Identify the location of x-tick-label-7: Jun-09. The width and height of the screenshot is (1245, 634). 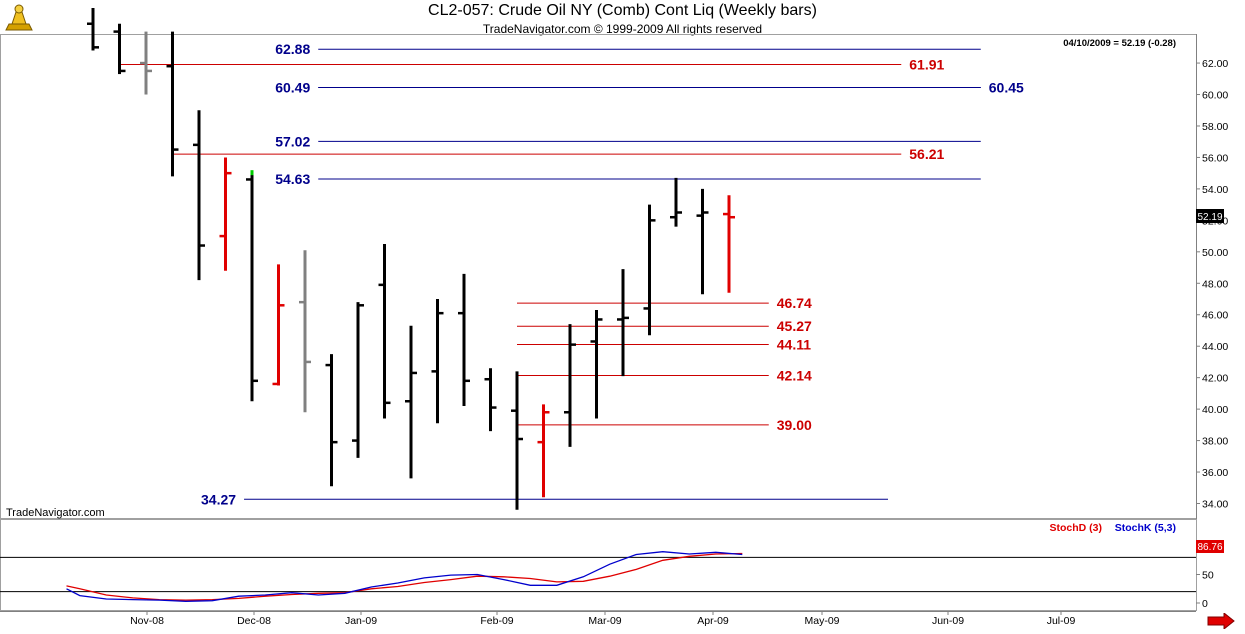
(948, 621).